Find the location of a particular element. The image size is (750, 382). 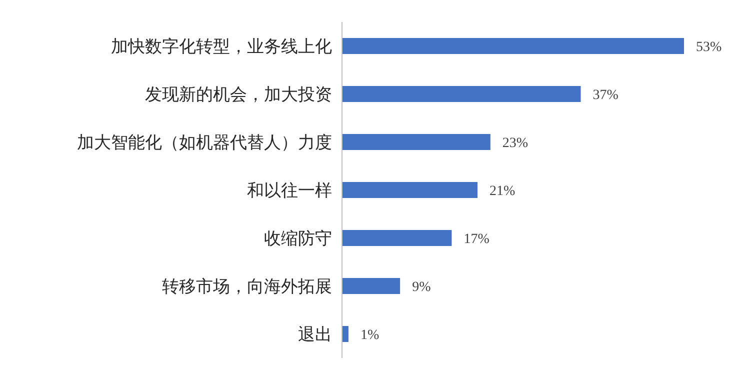

y-tick-label: 转移市场，向海外拓展 is located at coordinates (247, 286).